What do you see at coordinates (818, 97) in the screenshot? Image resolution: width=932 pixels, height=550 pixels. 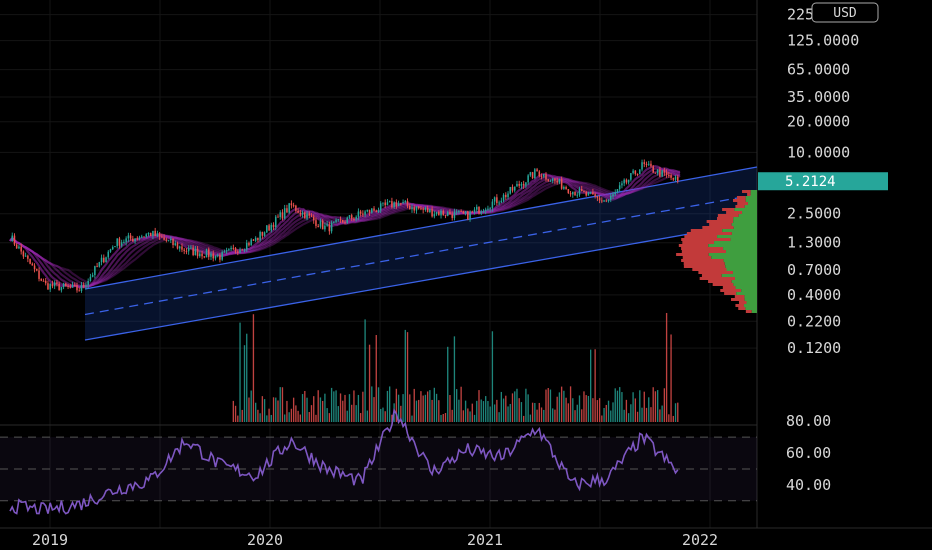 I see `price-scale-label: 35.0000` at bounding box center [818, 97].